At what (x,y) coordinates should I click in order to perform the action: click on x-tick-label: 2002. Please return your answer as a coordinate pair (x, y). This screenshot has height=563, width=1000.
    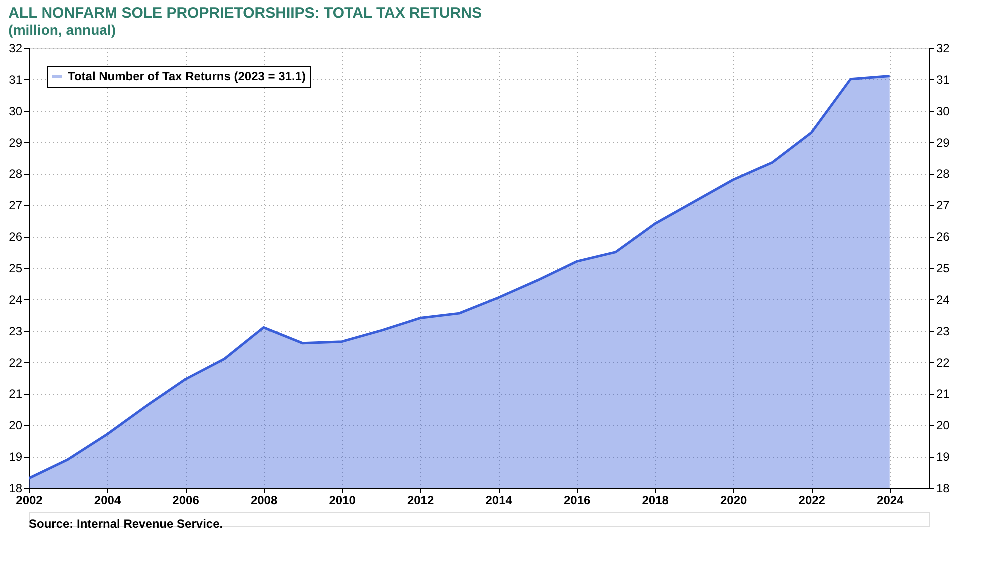
    Looking at the image, I should click on (30, 501).